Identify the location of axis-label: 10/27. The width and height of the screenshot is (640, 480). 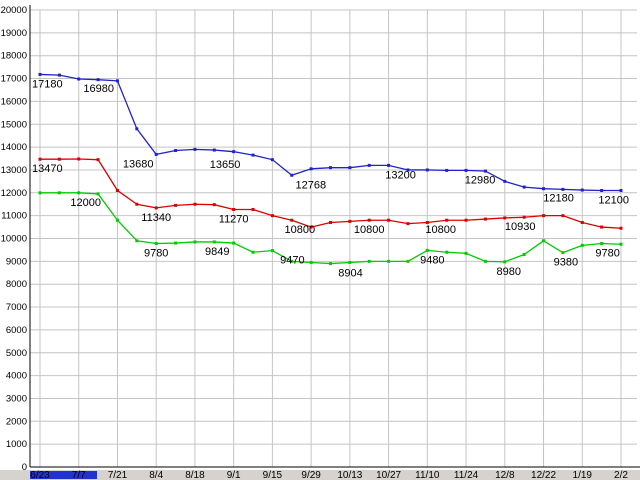
(388, 475).